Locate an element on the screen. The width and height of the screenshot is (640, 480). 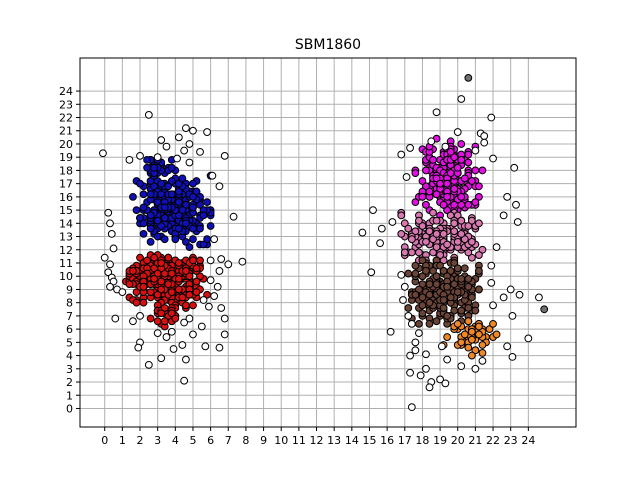
x-tick-label: 2 is located at coordinates (140, 440).